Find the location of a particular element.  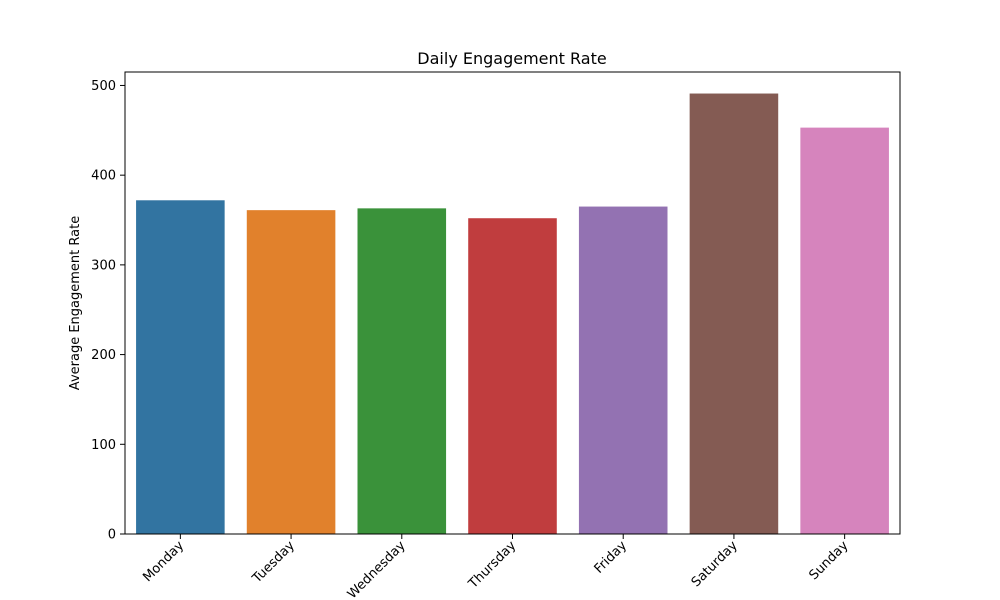

x-tick-label-saturday: Saturday is located at coordinates (715, 564).